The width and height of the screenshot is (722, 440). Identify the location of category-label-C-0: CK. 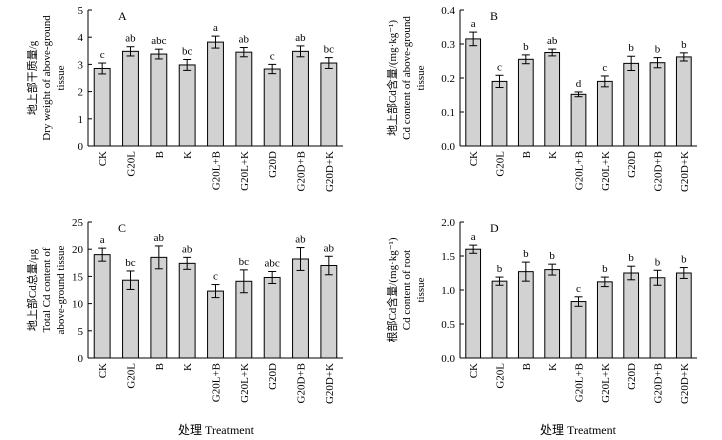
(103, 370).